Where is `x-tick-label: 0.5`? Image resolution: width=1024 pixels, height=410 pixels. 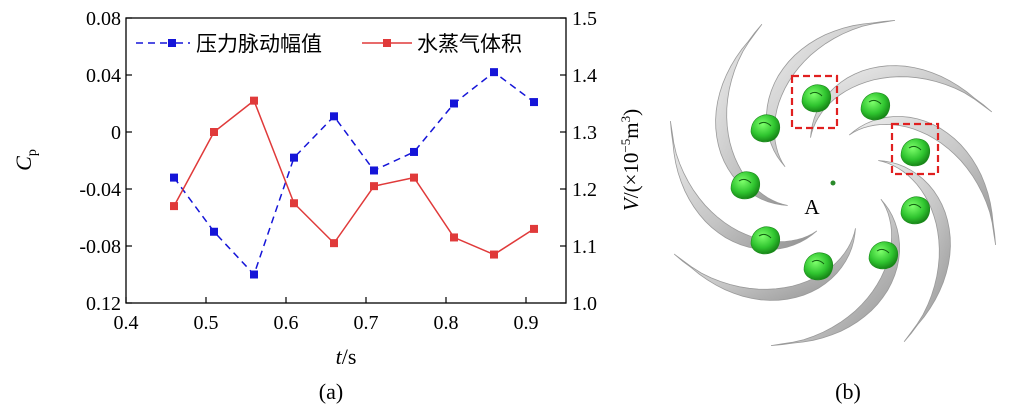 x-tick-label: 0.5 is located at coordinates (206, 323).